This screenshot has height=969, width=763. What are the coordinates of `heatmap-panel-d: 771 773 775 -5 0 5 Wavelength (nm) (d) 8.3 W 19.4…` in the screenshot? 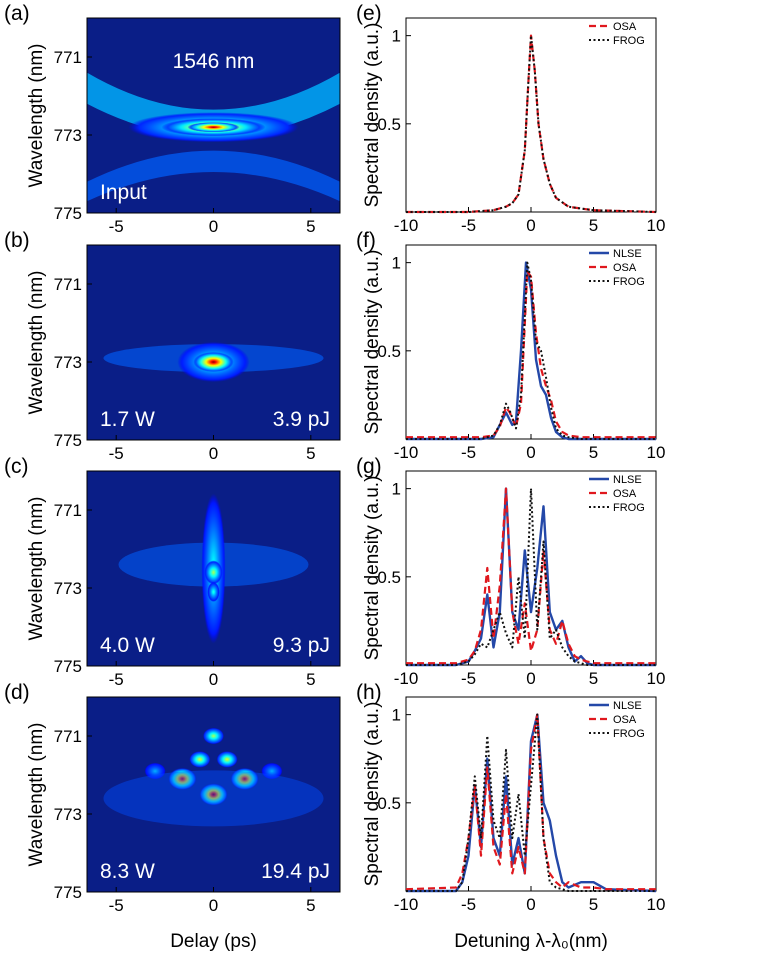 It's located at (172, 798).